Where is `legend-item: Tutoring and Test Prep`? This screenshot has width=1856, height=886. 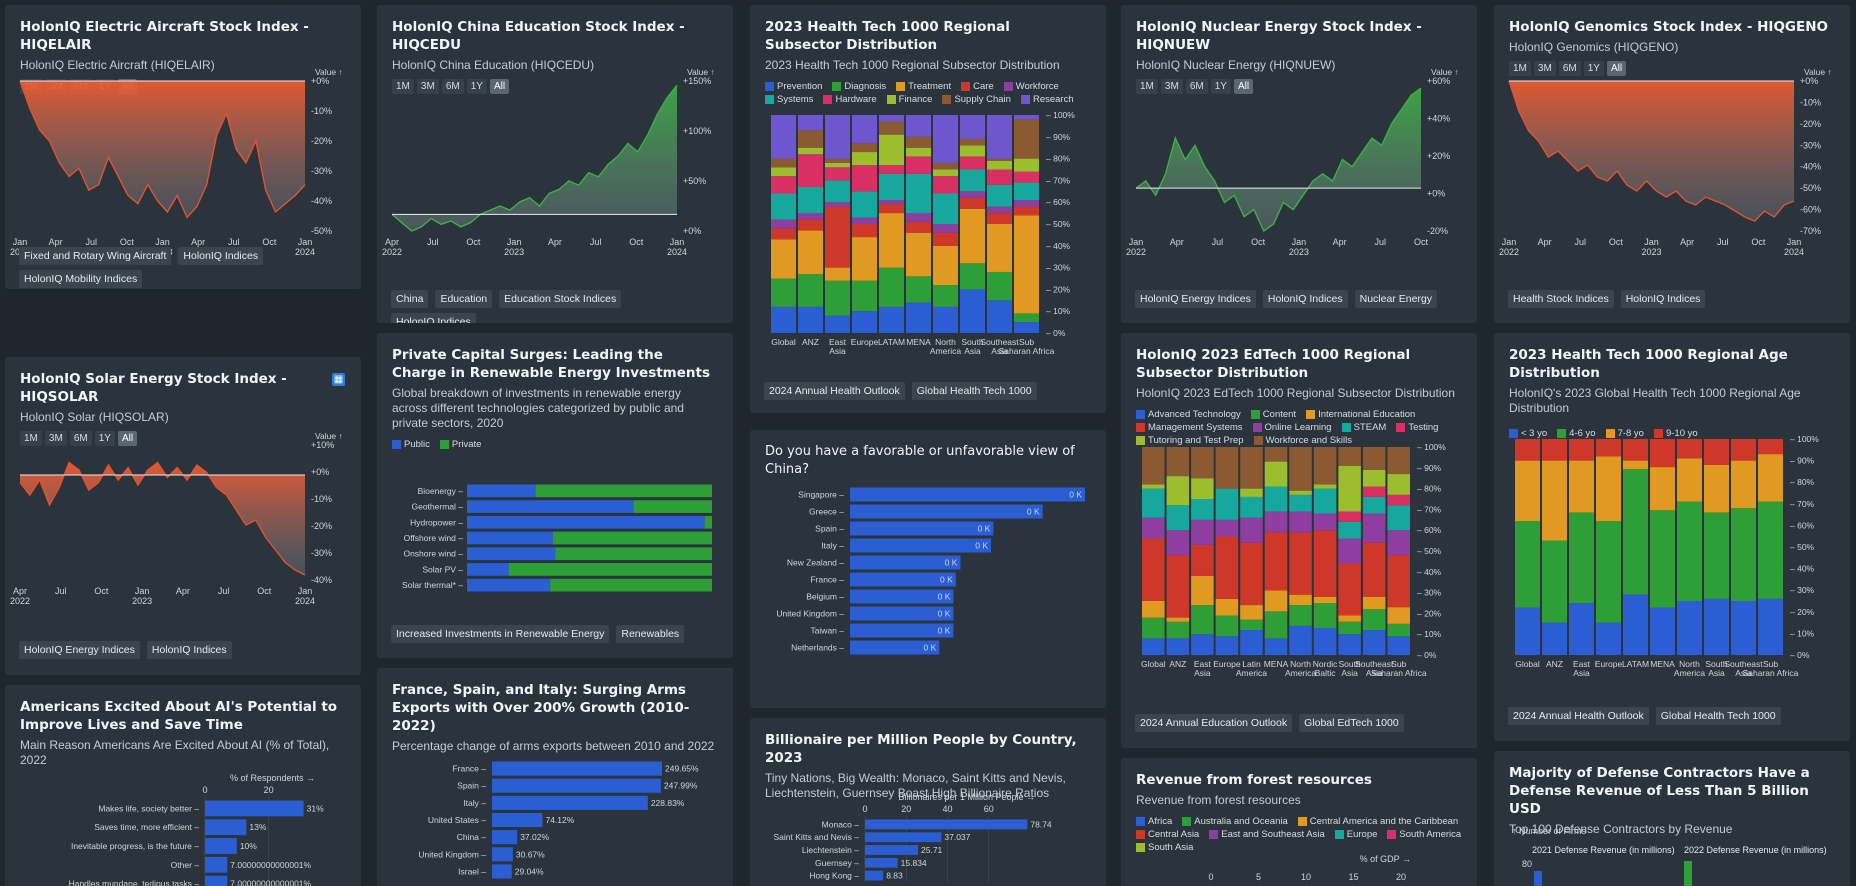
legend-item: Tutoring and Test Prep is located at coordinates (1190, 440).